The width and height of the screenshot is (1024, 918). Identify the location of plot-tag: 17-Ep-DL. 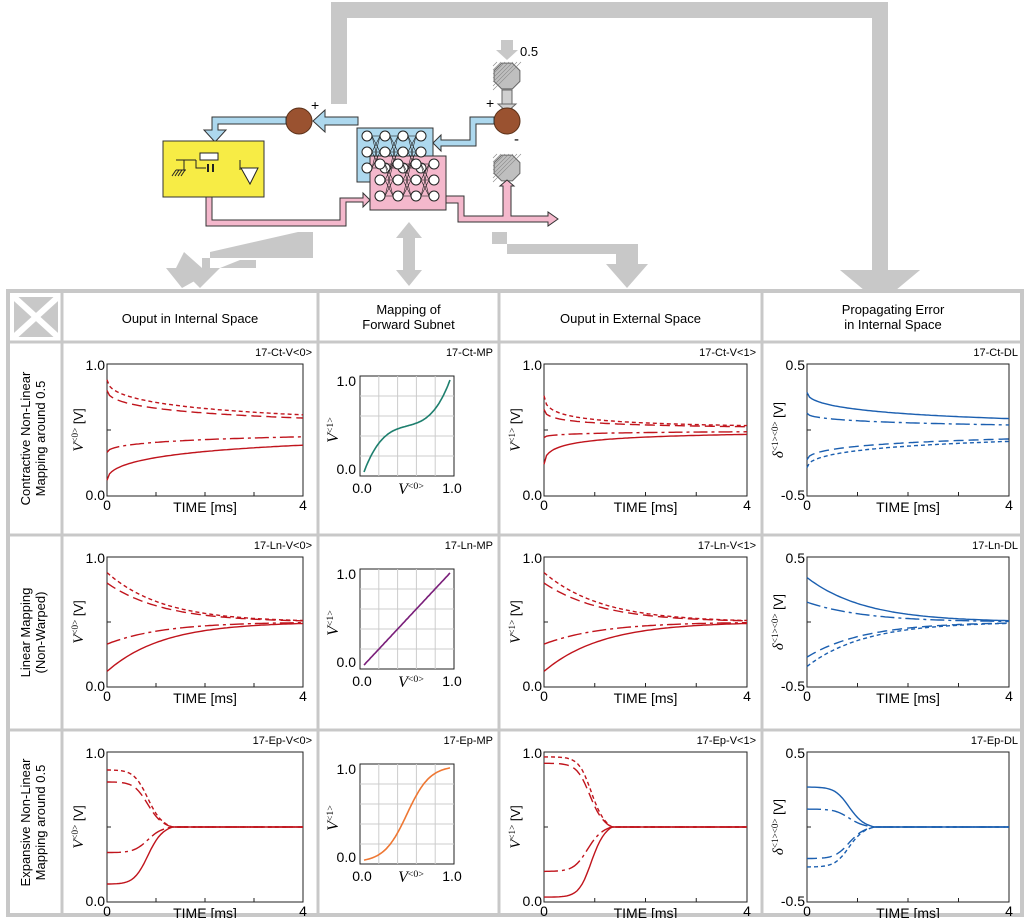
(994, 741).